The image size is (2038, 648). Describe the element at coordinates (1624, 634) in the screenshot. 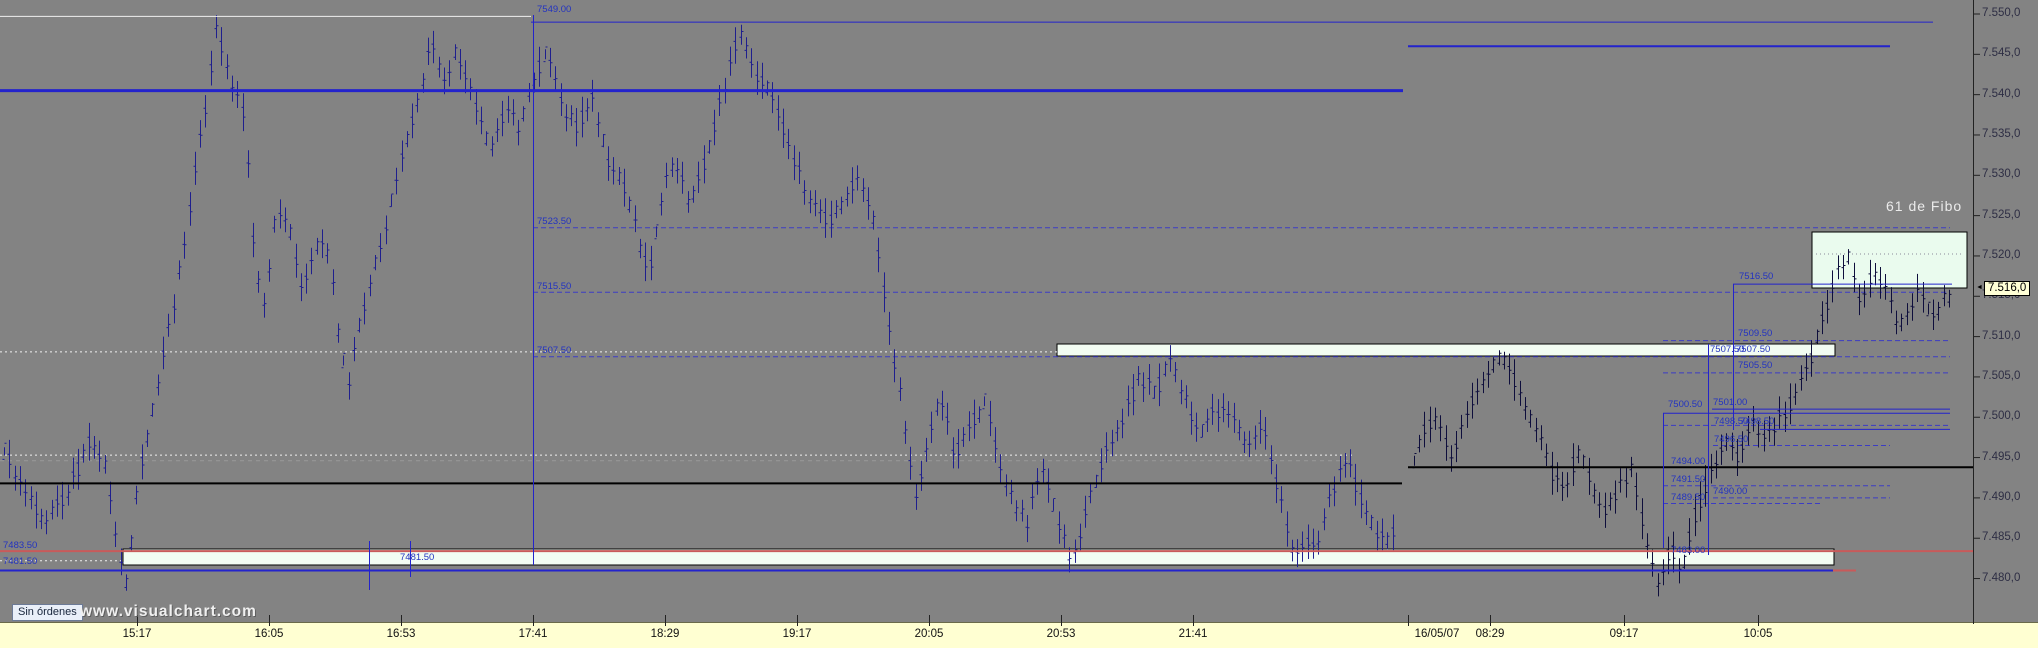

I see `time-label: 09:17` at that location.